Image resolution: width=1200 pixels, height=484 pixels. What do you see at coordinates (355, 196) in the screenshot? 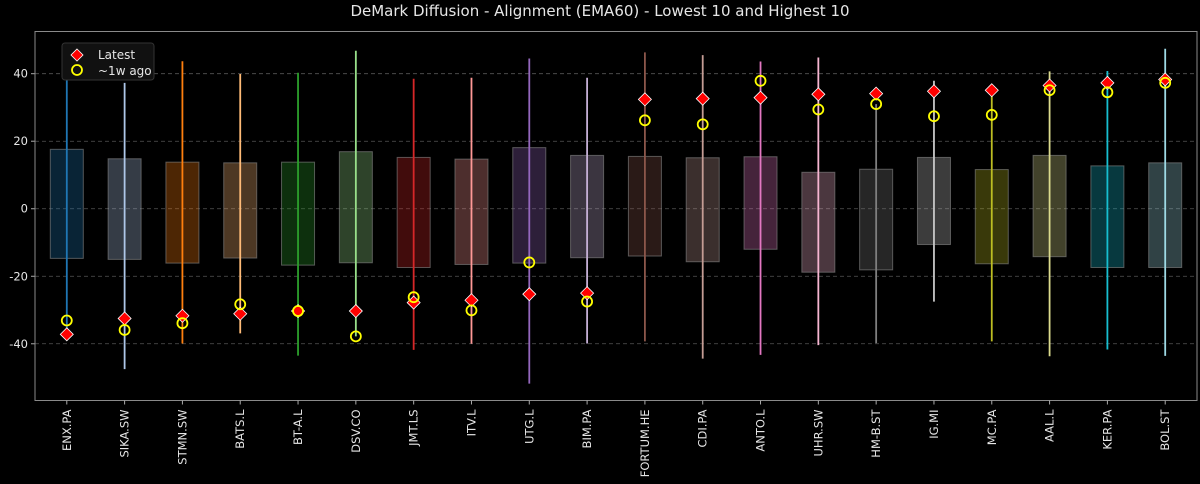
I see `category-dsv-co` at bounding box center [355, 196].